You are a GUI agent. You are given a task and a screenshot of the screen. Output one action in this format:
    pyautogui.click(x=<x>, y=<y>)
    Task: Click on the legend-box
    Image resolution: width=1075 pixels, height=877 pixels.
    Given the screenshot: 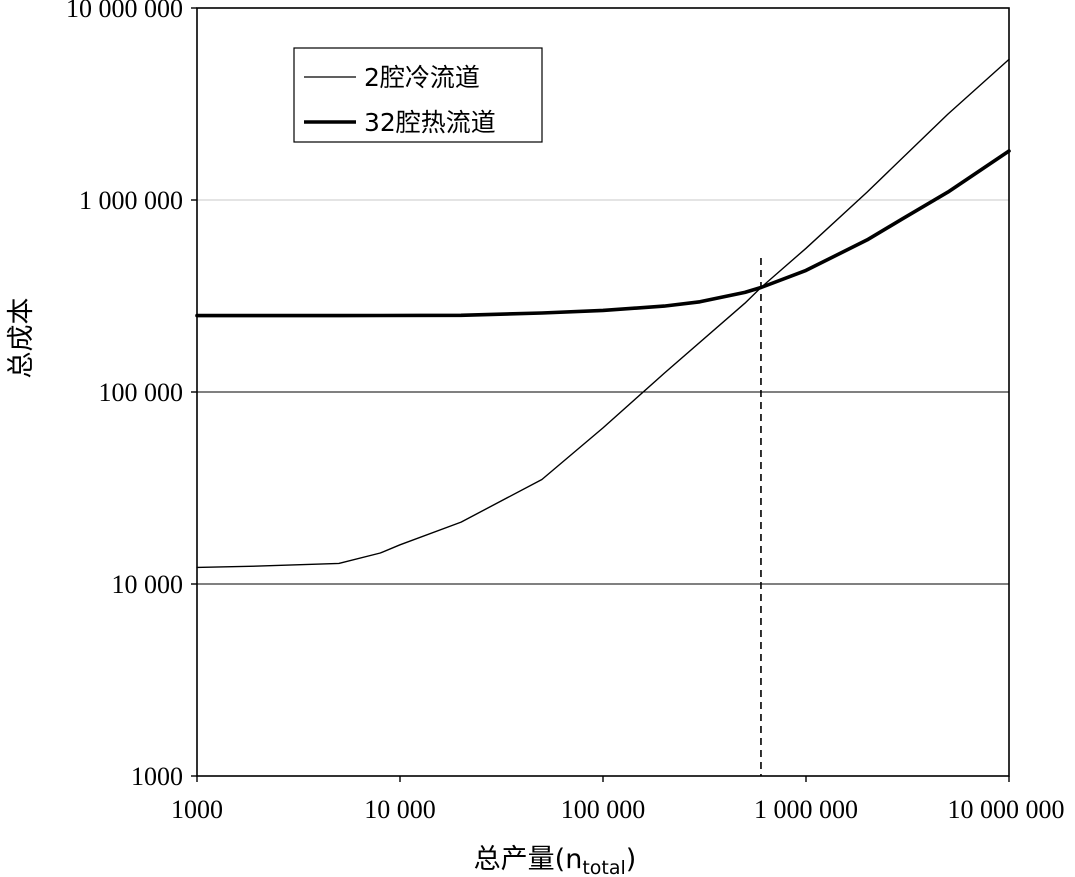 What is the action you would take?
    pyautogui.click(x=418, y=95)
    